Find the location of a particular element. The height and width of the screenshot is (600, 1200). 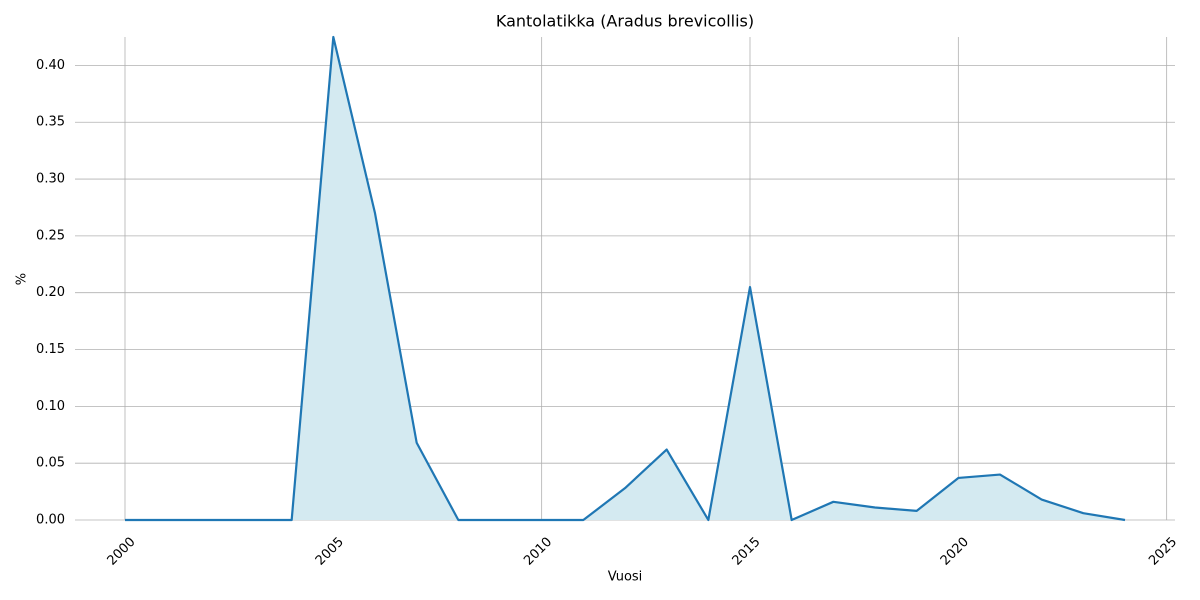

y-tick-label: 0.00 is located at coordinates (50, 520).